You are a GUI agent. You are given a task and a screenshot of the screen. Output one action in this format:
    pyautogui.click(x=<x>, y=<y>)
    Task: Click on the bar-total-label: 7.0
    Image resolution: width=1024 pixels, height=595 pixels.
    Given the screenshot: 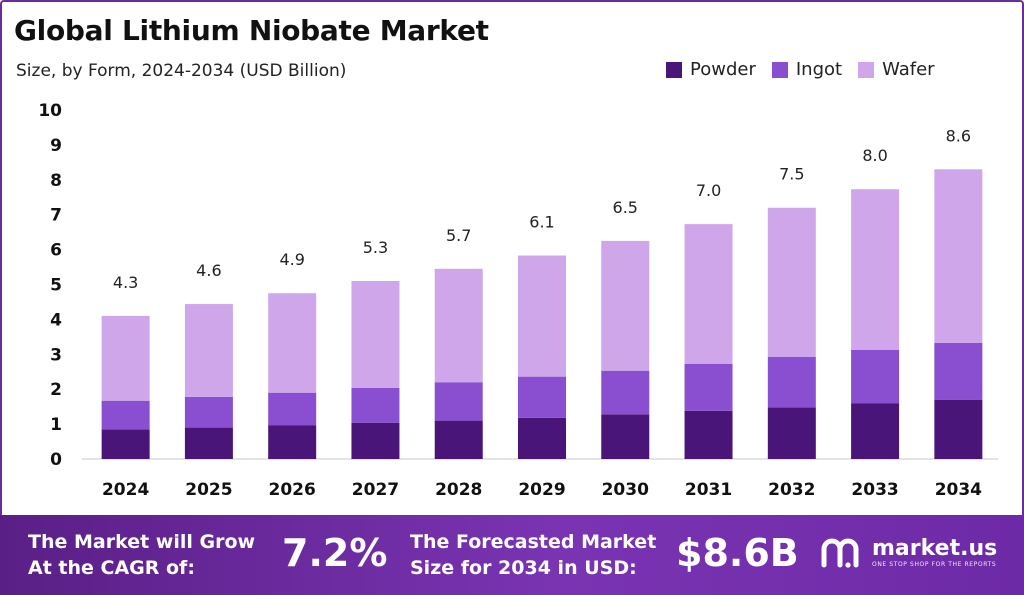 What is the action you would take?
    pyautogui.click(x=708, y=190)
    